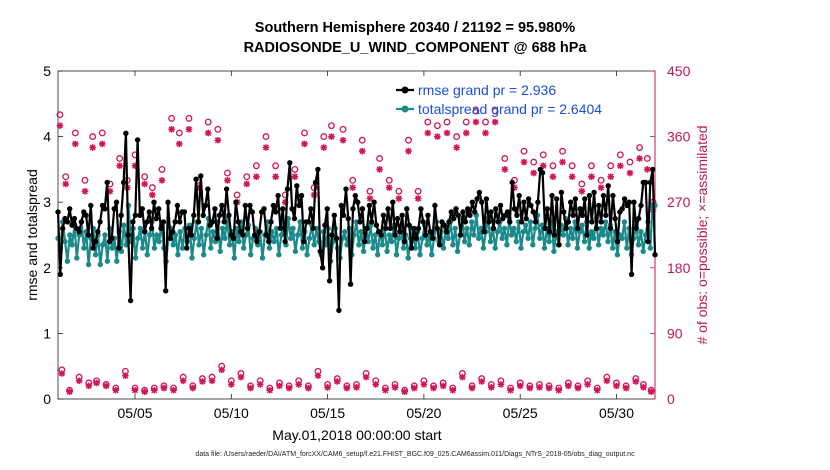  I want to click on x-axis-label: May.01,2018 00:00:00 start, so click(357, 435).